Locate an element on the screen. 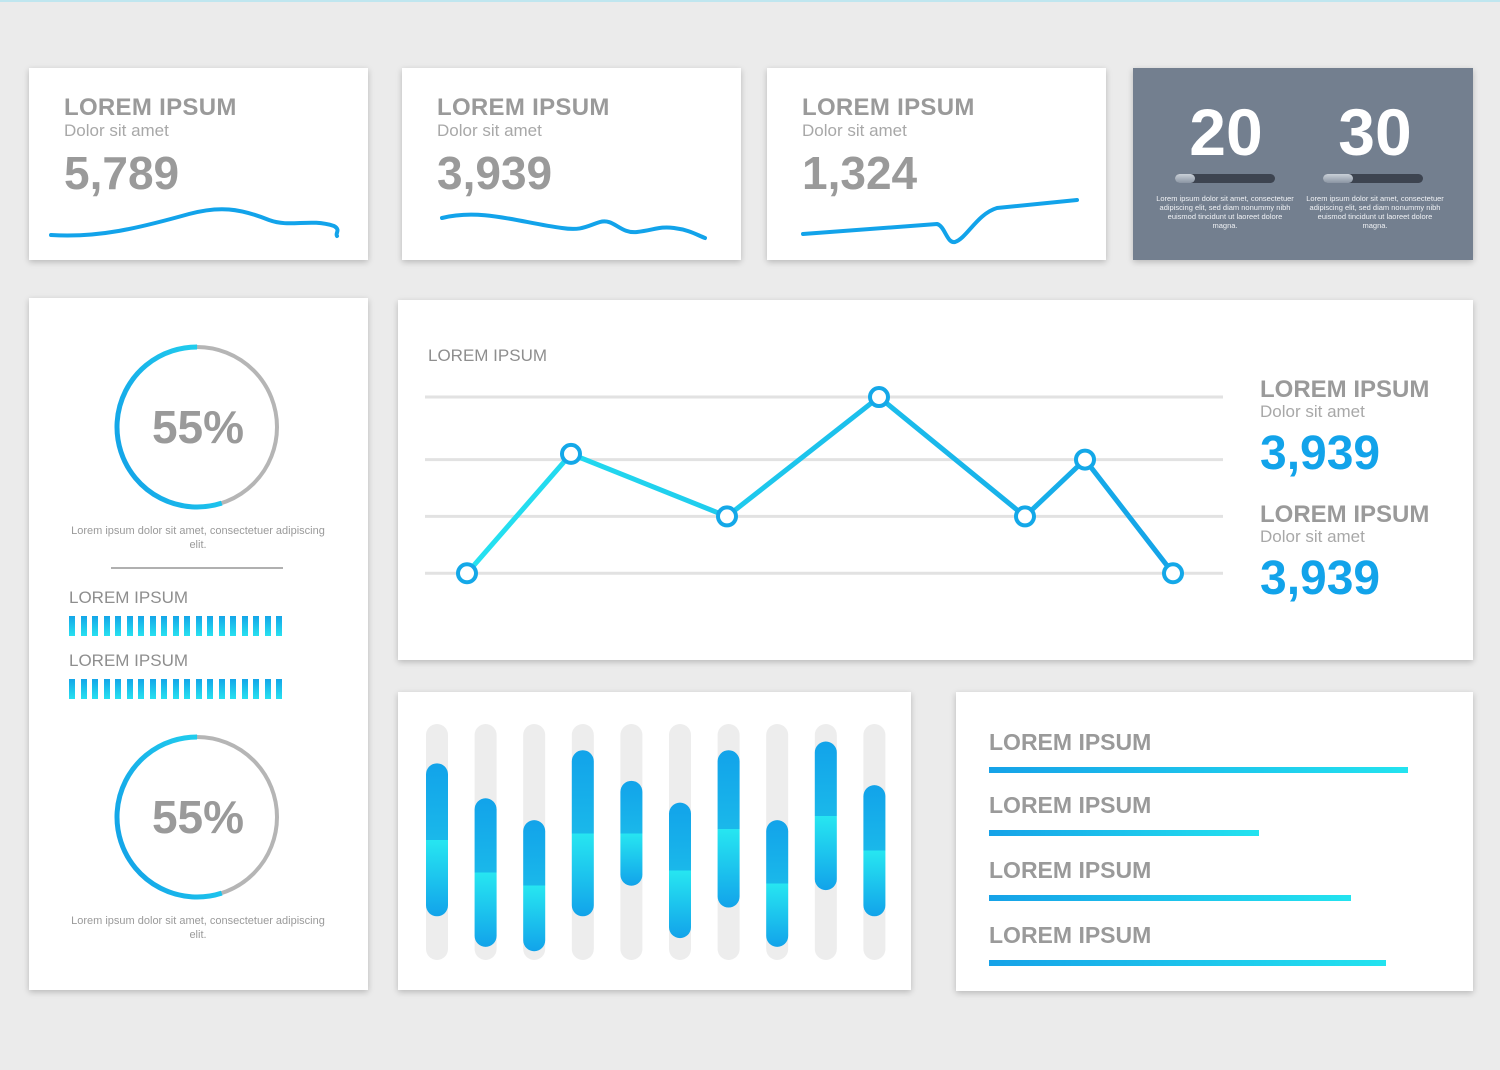 This screenshot has width=1500, height=1070. counter-value: 20 is located at coordinates (1226, 132).